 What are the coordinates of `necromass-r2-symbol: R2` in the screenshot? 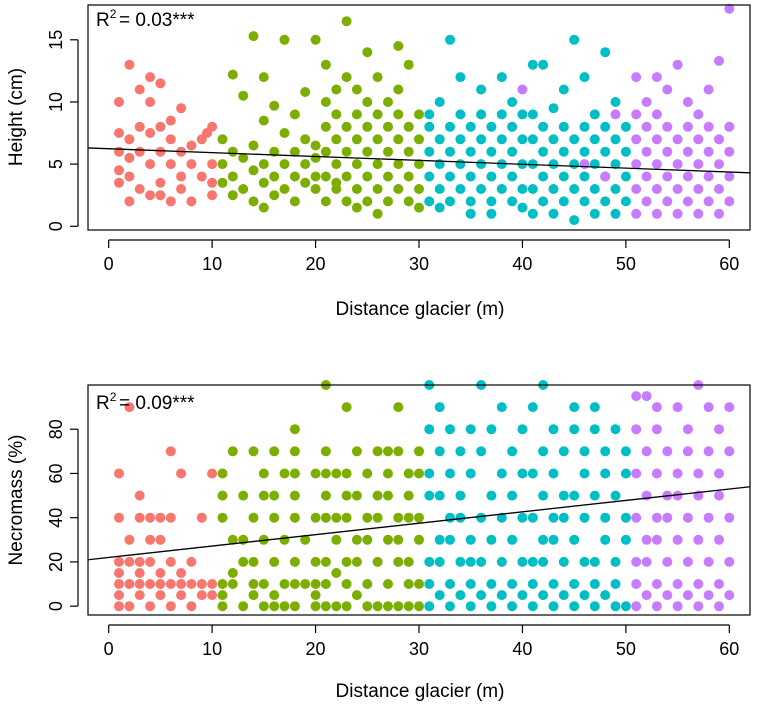 It's located at (106, 402).